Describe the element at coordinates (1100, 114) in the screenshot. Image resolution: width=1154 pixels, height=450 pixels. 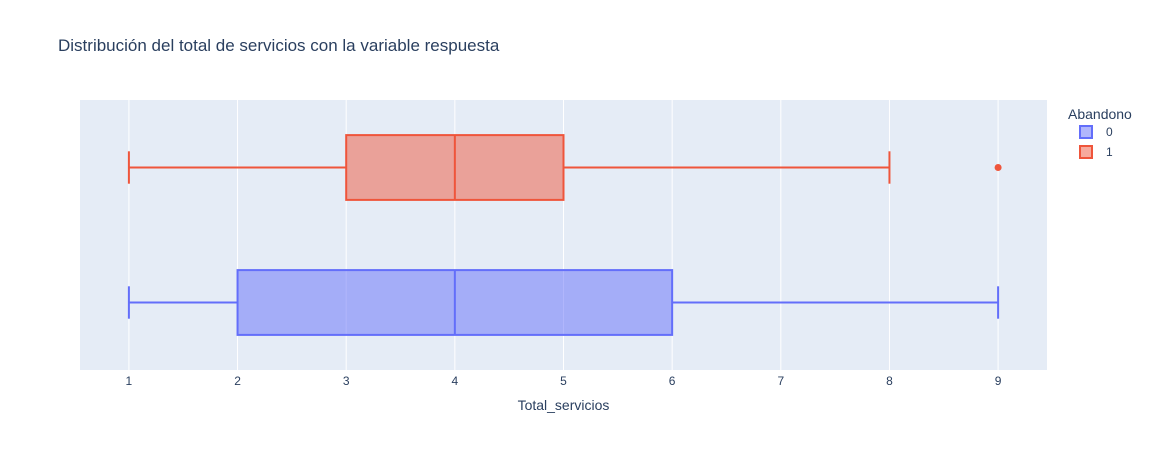
I see `legend-title: Abandono` at that location.